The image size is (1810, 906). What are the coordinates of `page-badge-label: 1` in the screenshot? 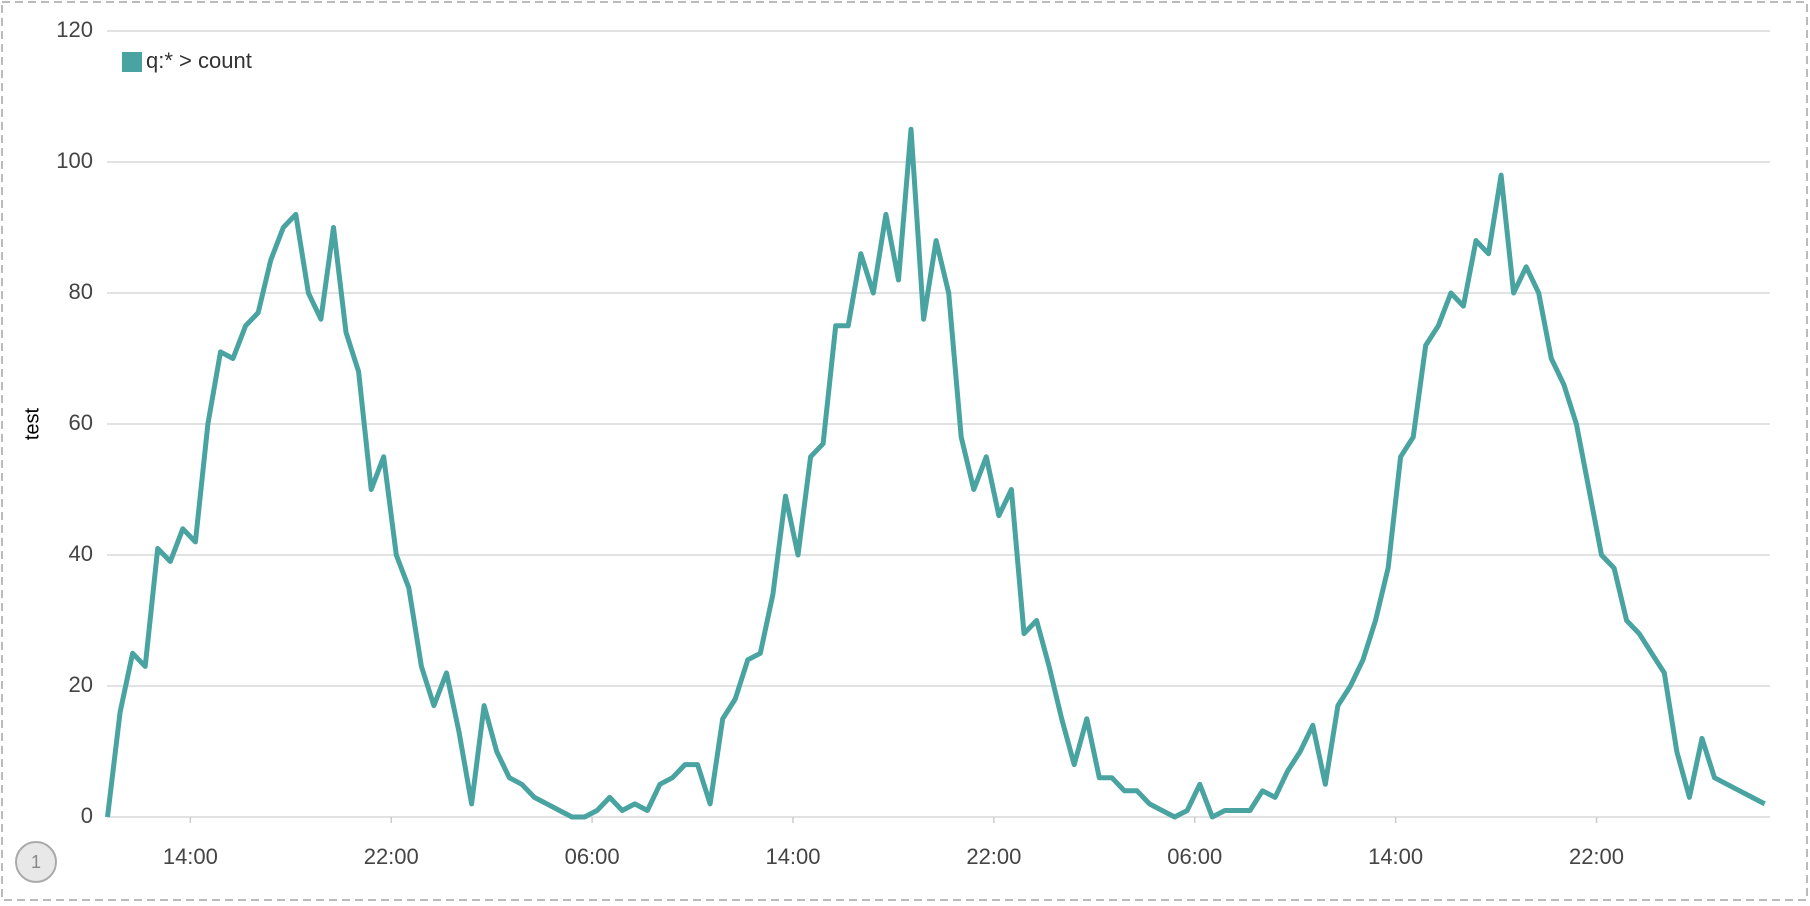 It's located at (36, 862).